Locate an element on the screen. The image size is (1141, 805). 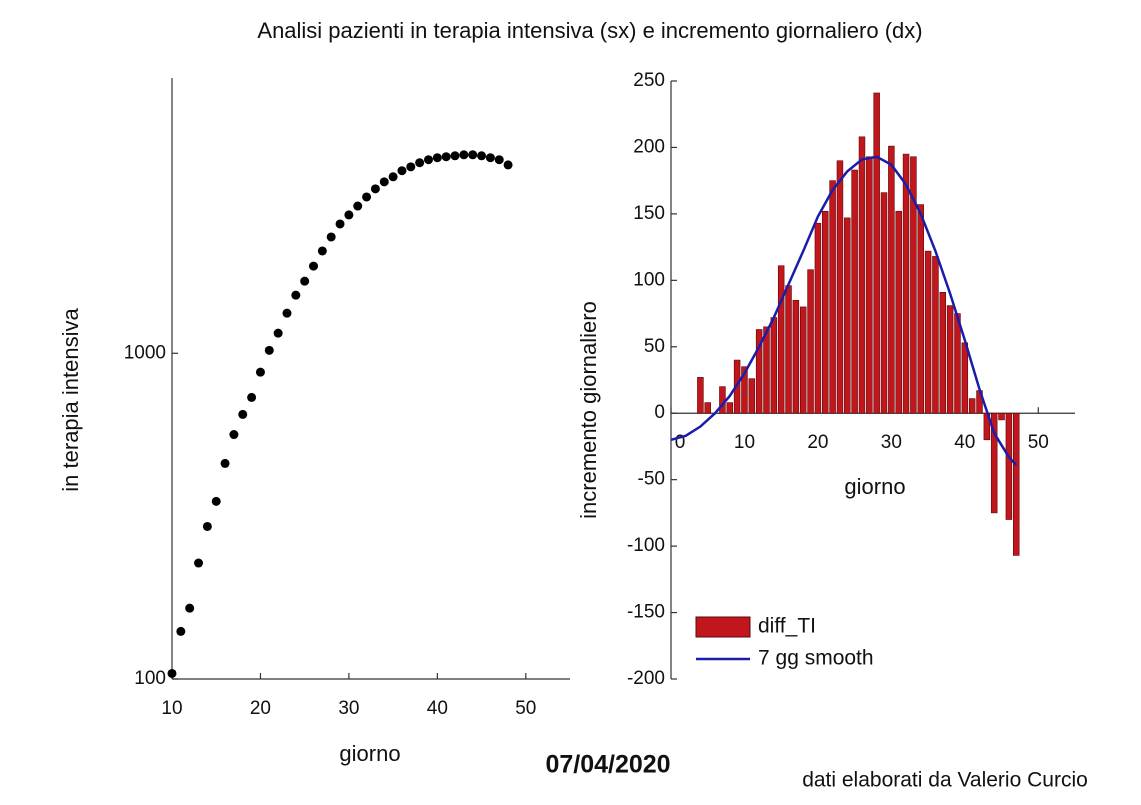
y-tick-label: 200 is located at coordinates (649, 146).